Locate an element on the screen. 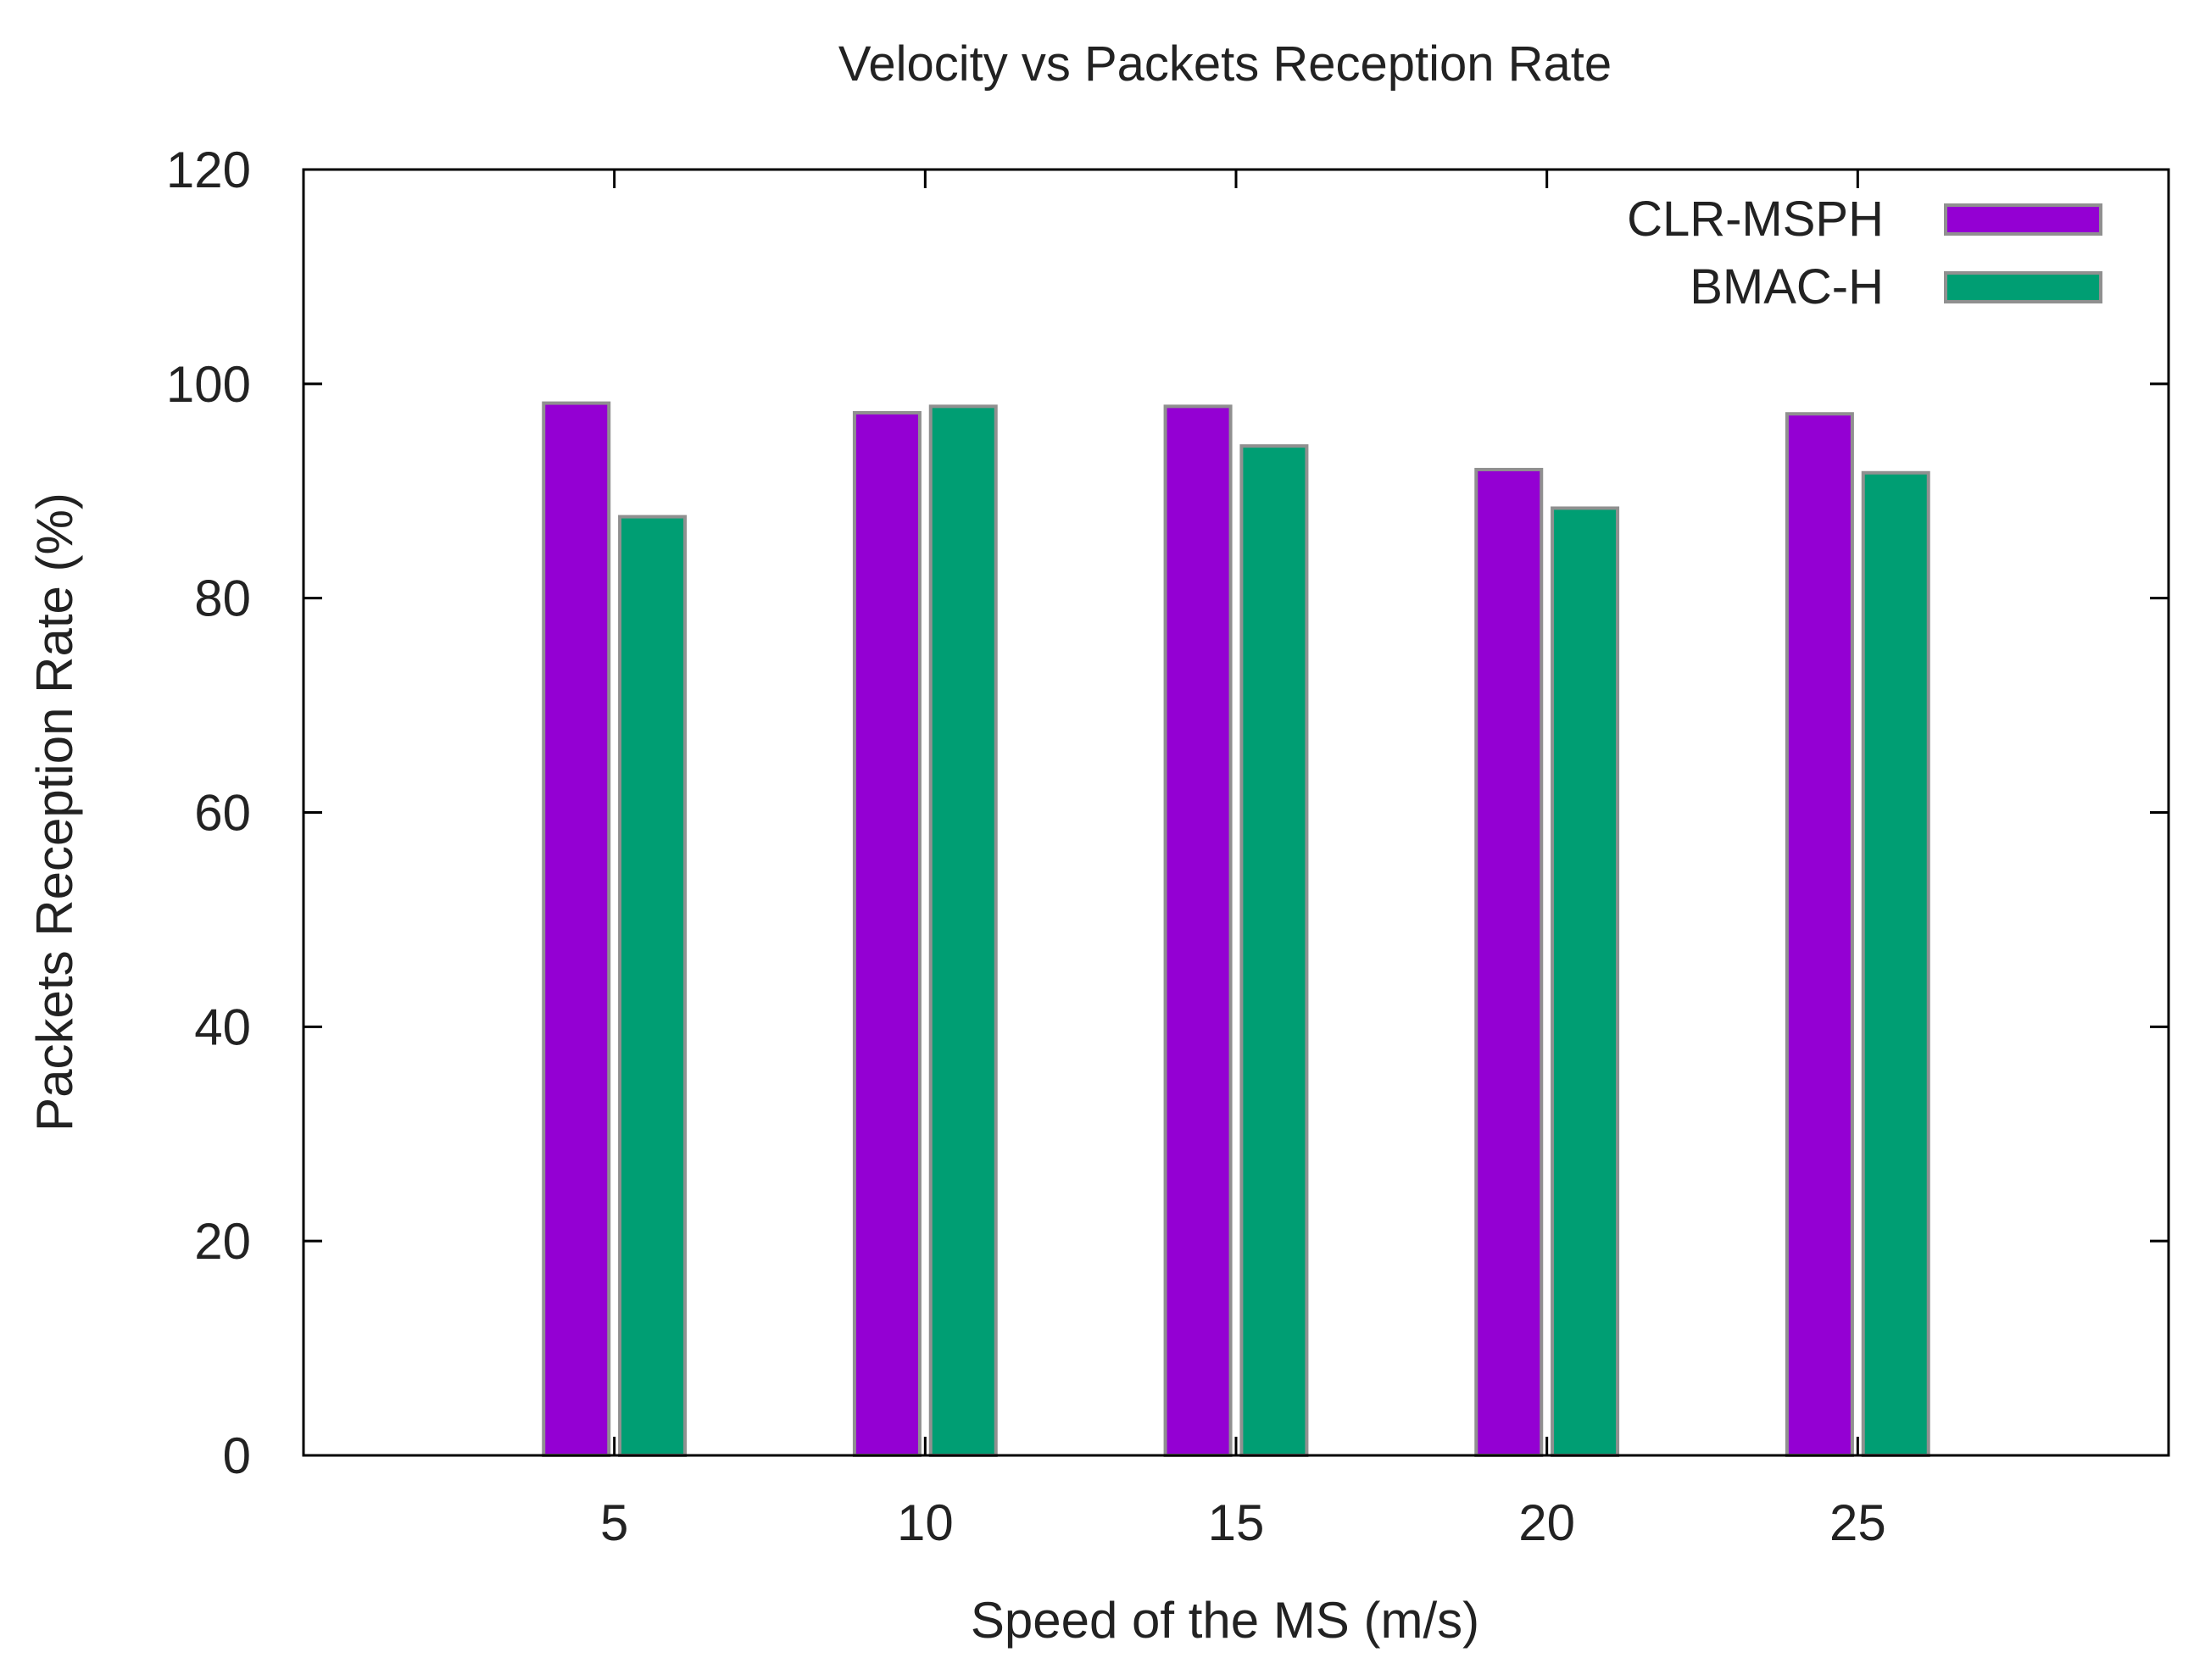 The width and height of the screenshot is (2194, 1680). y-tick-label: 20 is located at coordinates (222, 1241).